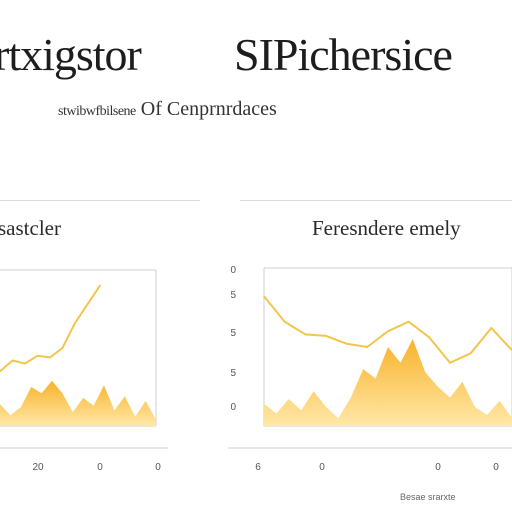  Describe the element at coordinates (428, 497) in the screenshot. I see `footer-note: Besae srarxte` at that location.